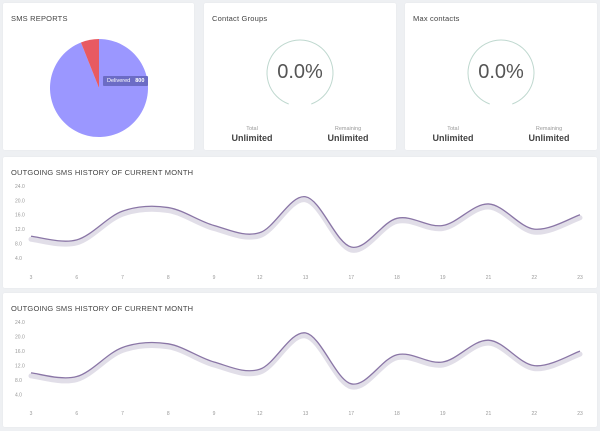  What do you see at coordinates (140, 81) in the screenshot?
I see `tooltip-value: 800` at bounding box center [140, 81].